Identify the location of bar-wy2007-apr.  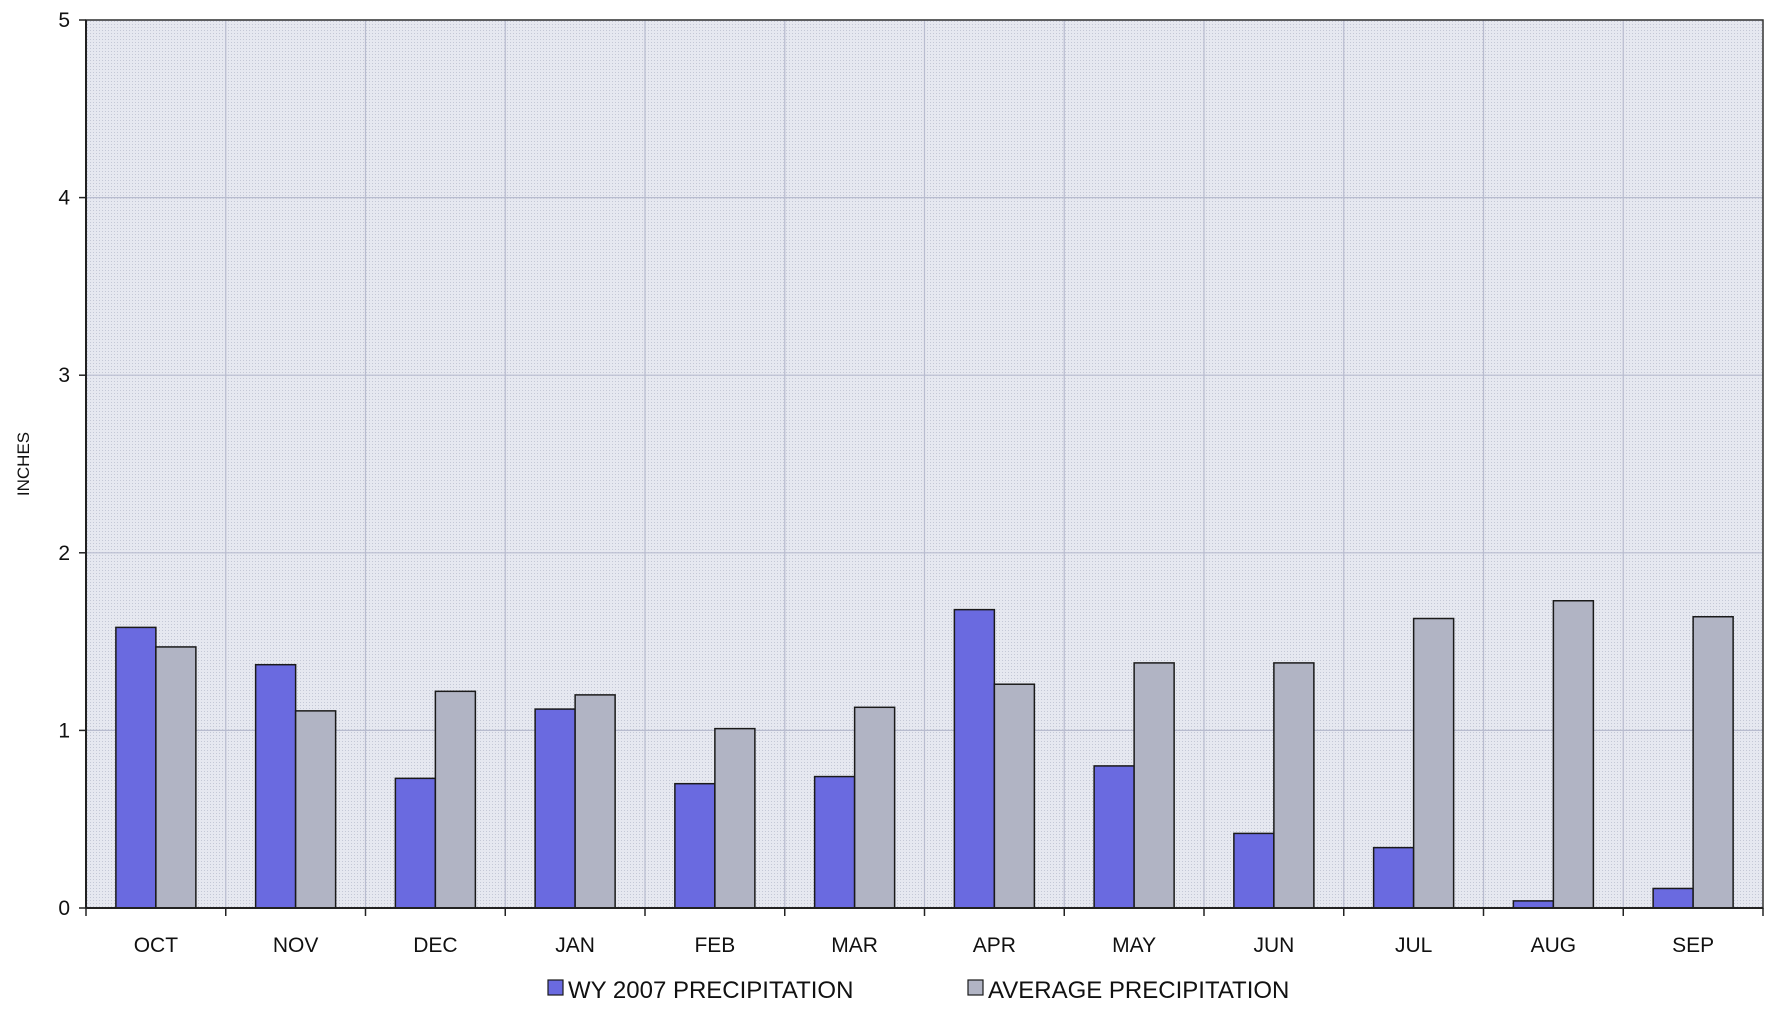
(974, 759).